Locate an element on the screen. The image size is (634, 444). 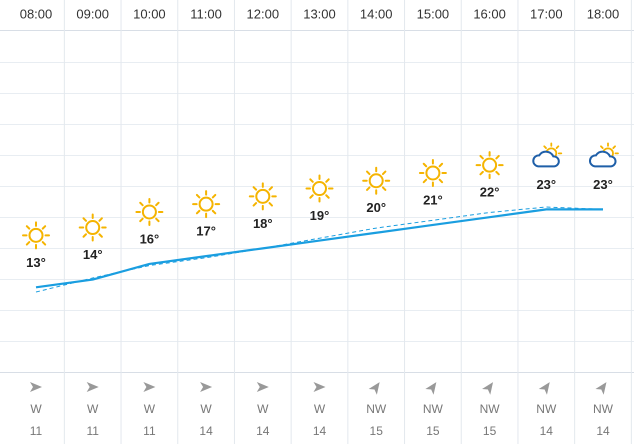
temperature-label: 16° is located at coordinates (150, 238).